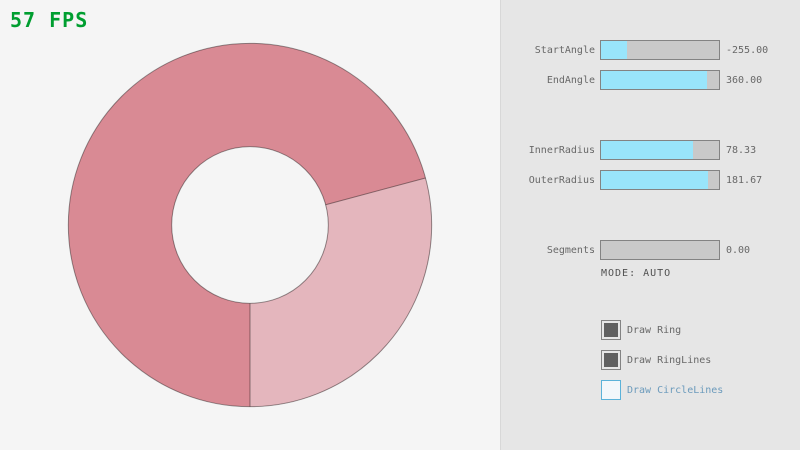 The height and width of the screenshot is (450, 800). Describe the element at coordinates (570, 80) in the screenshot. I see `endangle-label: EndAngle` at that location.